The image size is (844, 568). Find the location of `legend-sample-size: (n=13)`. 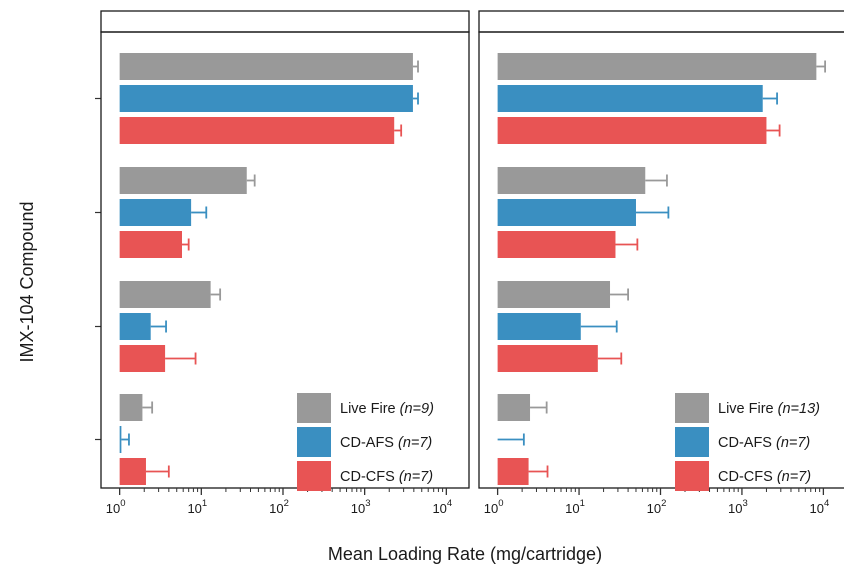

legend-sample-size: (n=13) is located at coordinates (799, 409).